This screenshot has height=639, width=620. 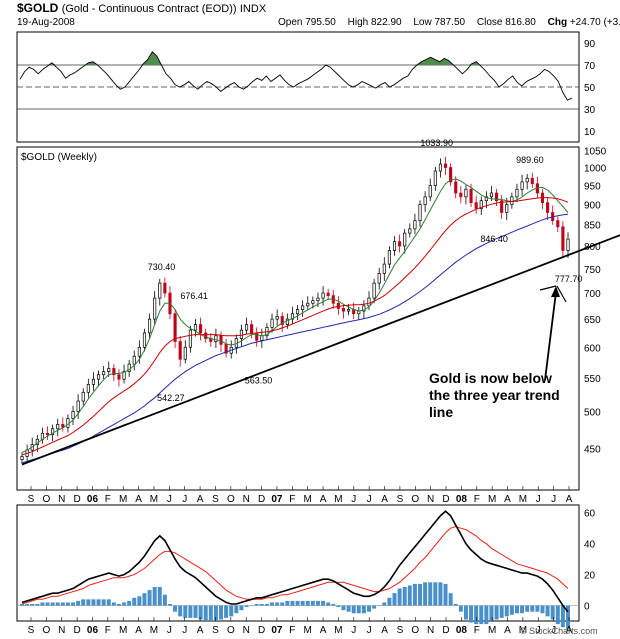 What do you see at coordinates (548, 288) in the screenshot?
I see `callout-arrow-tick` at bounding box center [548, 288].